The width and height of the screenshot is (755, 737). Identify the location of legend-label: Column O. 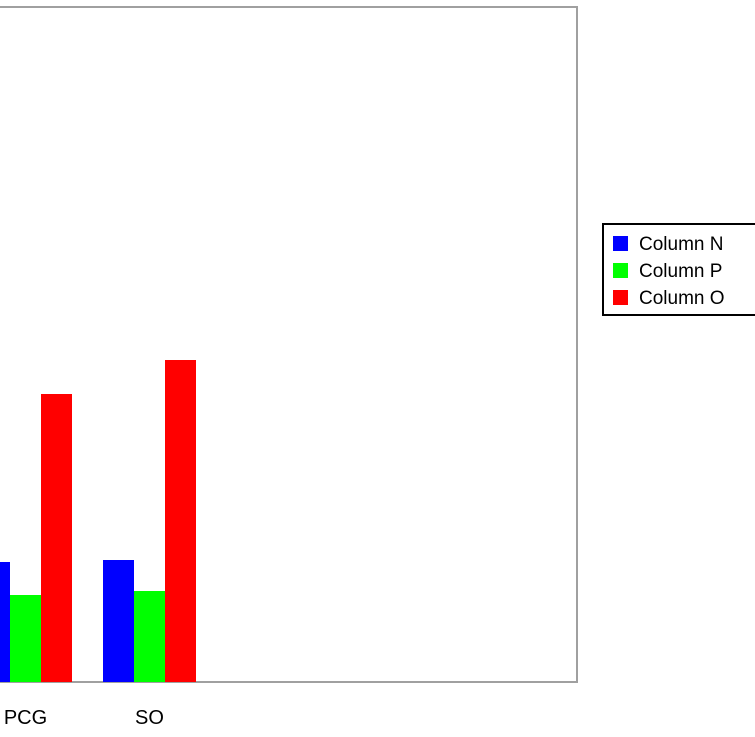
(682, 298).